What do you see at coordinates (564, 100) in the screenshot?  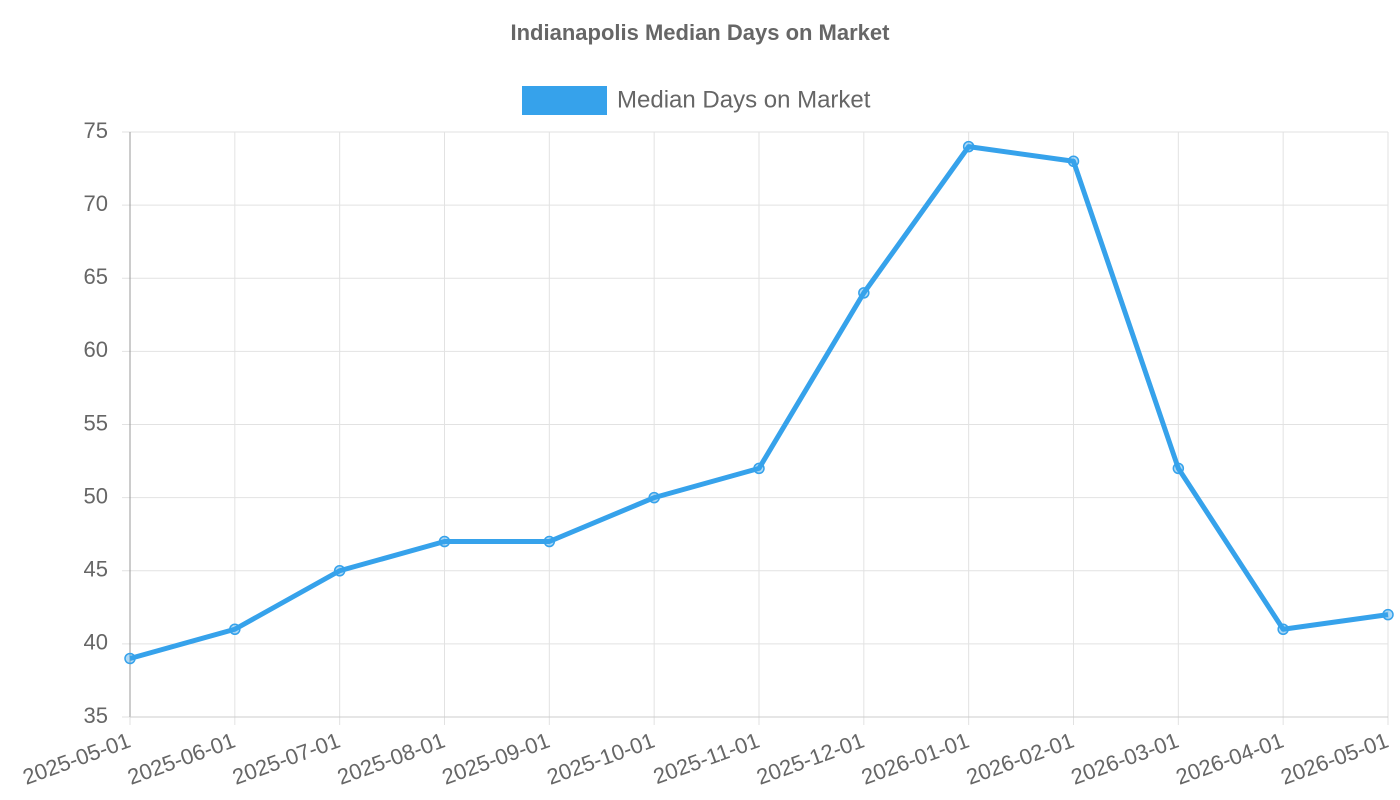 I see `legend-swatch` at bounding box center [564, 100].